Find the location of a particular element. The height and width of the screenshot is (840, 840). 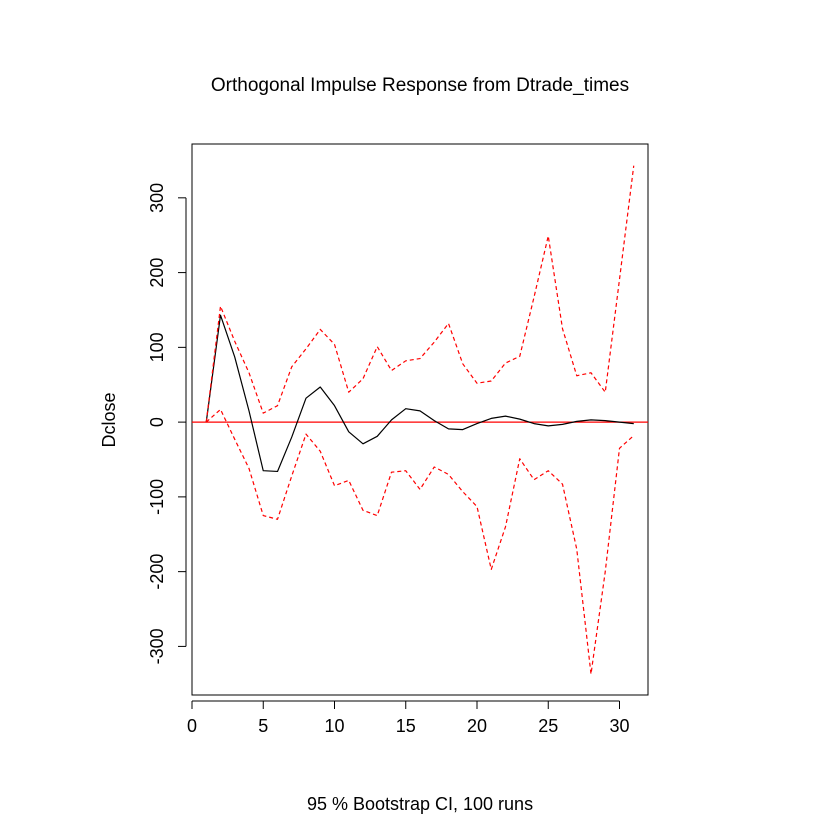

x-tick-label: 25 is located at coordinates (548, 726).